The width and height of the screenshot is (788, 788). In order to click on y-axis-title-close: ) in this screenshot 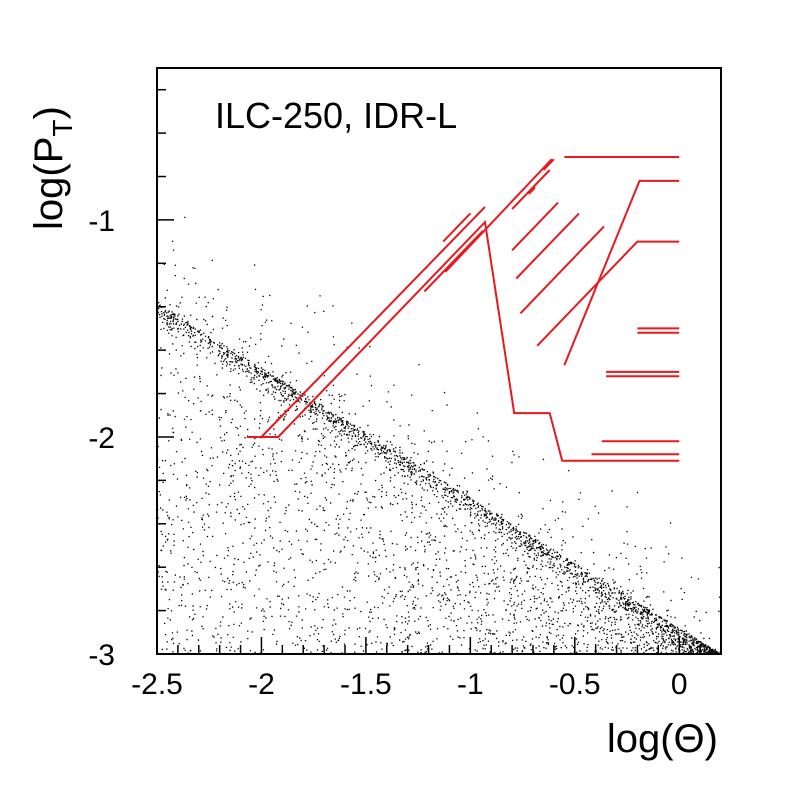, I will do `click(49, 112)`.